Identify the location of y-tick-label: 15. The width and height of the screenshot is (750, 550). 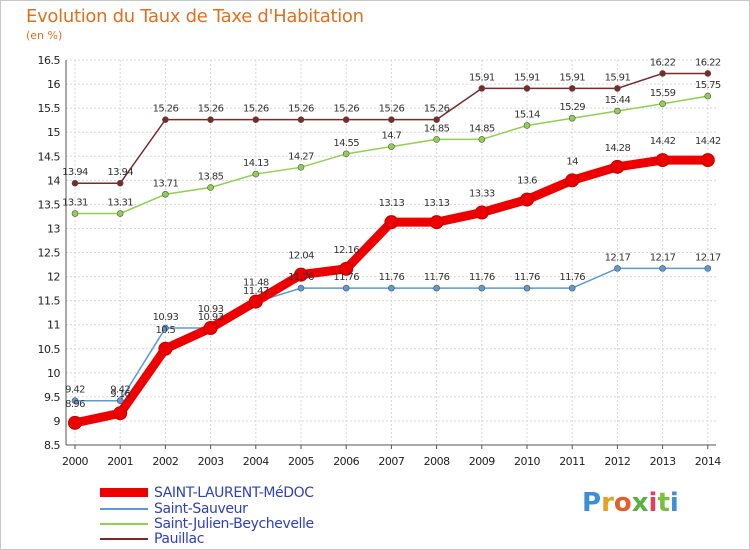
(53, 132).